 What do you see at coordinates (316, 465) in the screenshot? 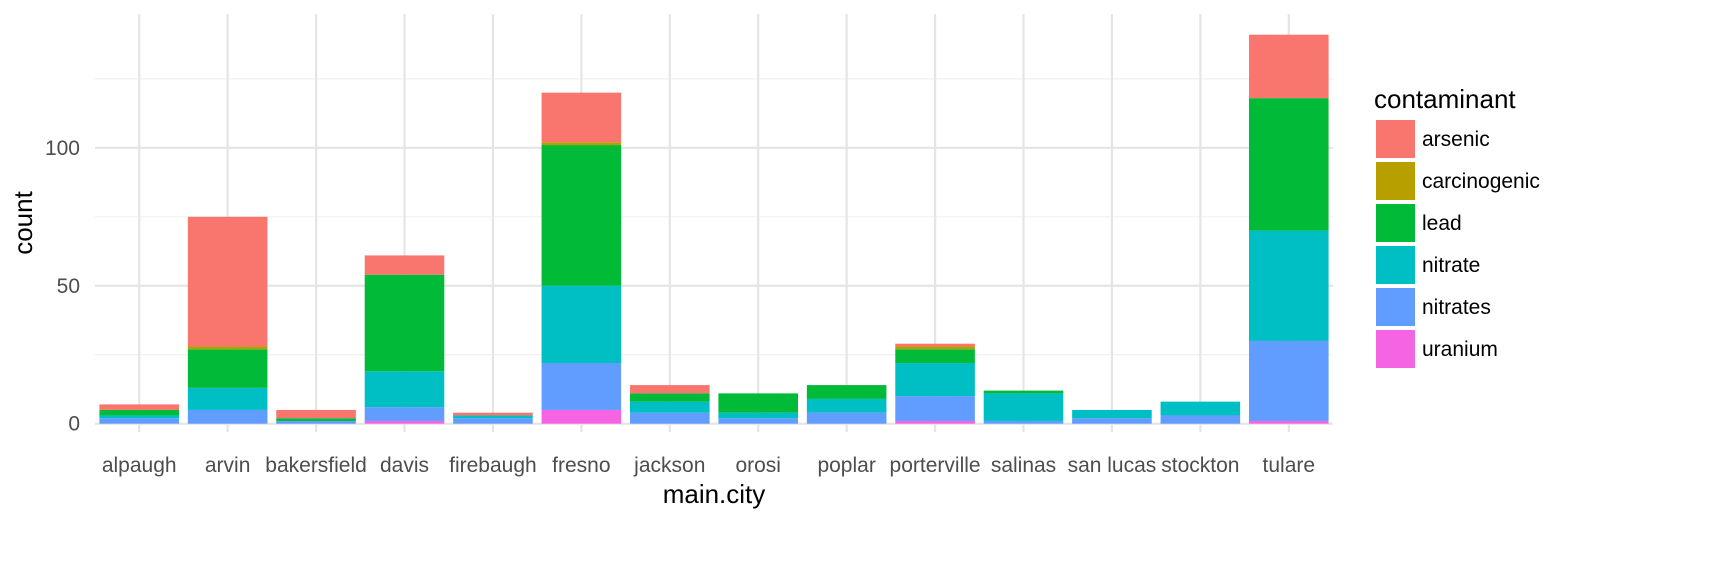
I see `x-tick-label: bakersfield` at bounding box center [316, 465].